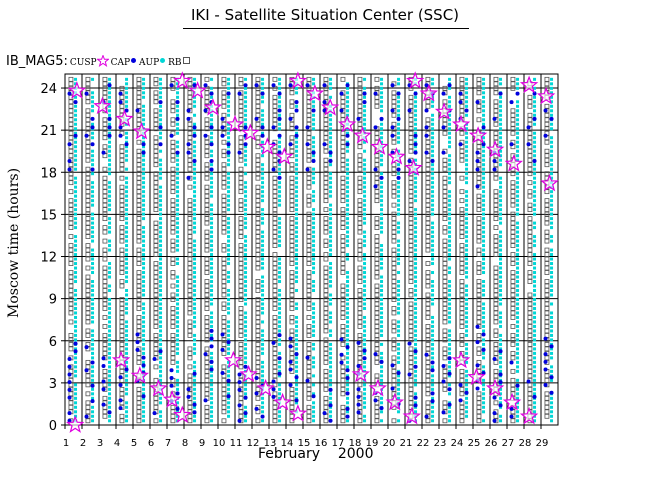 Image resolution: width=650 pixels, height=500 pixels. I want to click on cusp-star, so click(102, 105).